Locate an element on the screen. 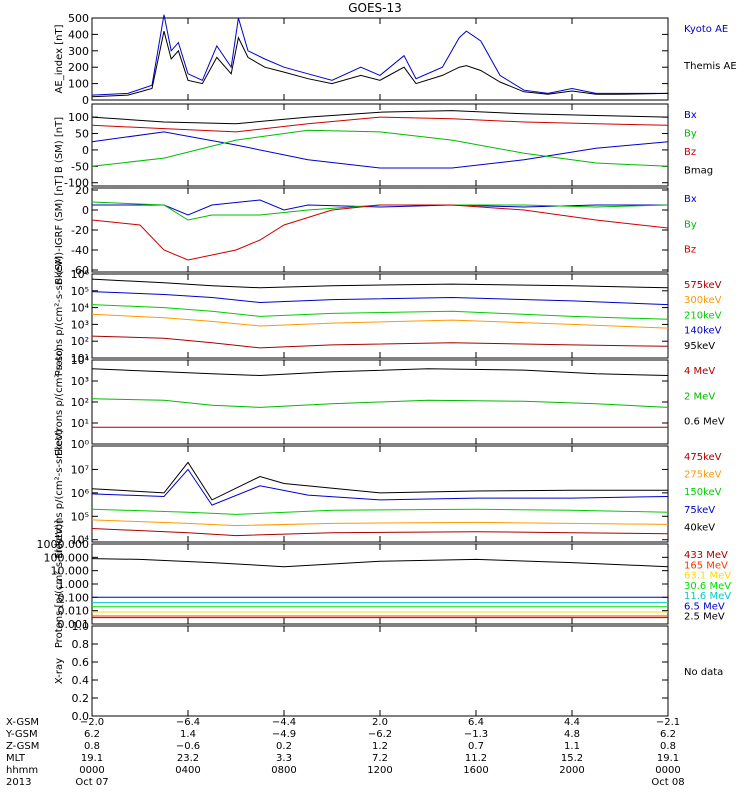 The height and width of the screenshot is (800, 750). series-line-Bz is located at coordinates (380, 232).